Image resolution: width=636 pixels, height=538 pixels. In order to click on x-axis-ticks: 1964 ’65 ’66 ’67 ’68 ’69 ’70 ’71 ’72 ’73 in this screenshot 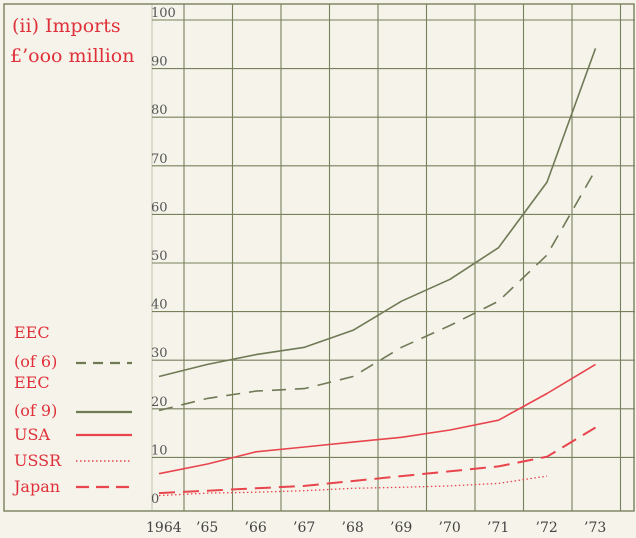, I will do `click(376, 528)`.